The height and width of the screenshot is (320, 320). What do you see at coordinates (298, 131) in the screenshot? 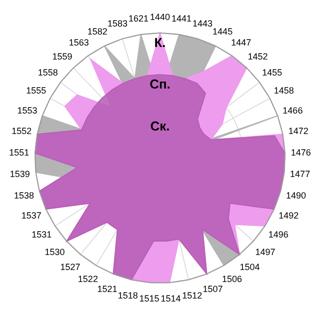
I see `spoke-label: 1472` at bounding box center [298, 131].